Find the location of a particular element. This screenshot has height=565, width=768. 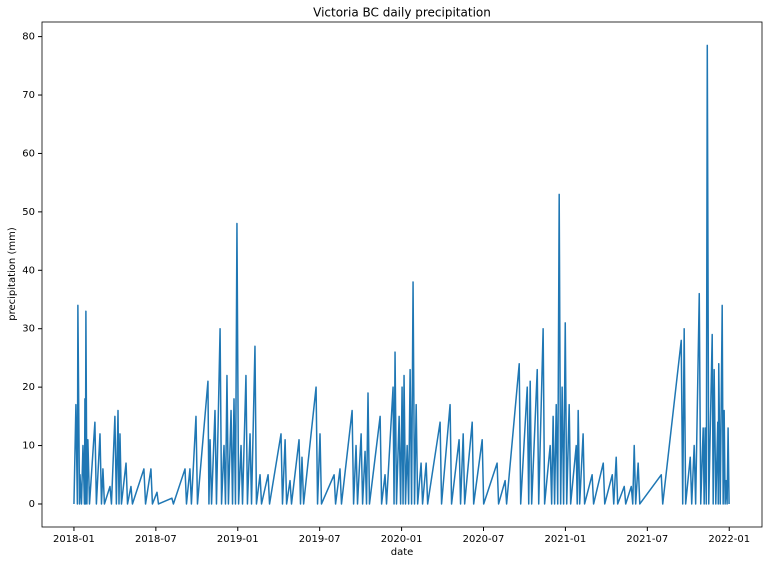

y-tick-label: 40 is located at coordinates (28, 270).